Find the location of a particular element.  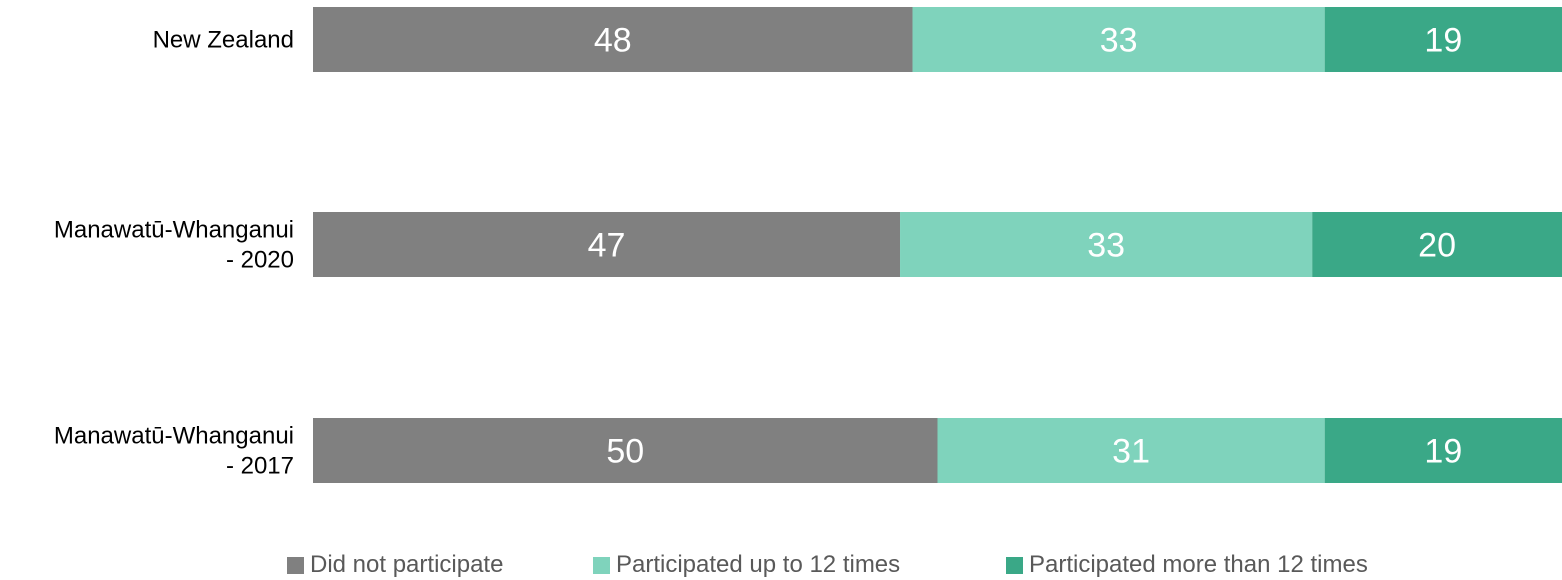

legend-item: Participated more than 12 times is located at coordinates (1187, 565).